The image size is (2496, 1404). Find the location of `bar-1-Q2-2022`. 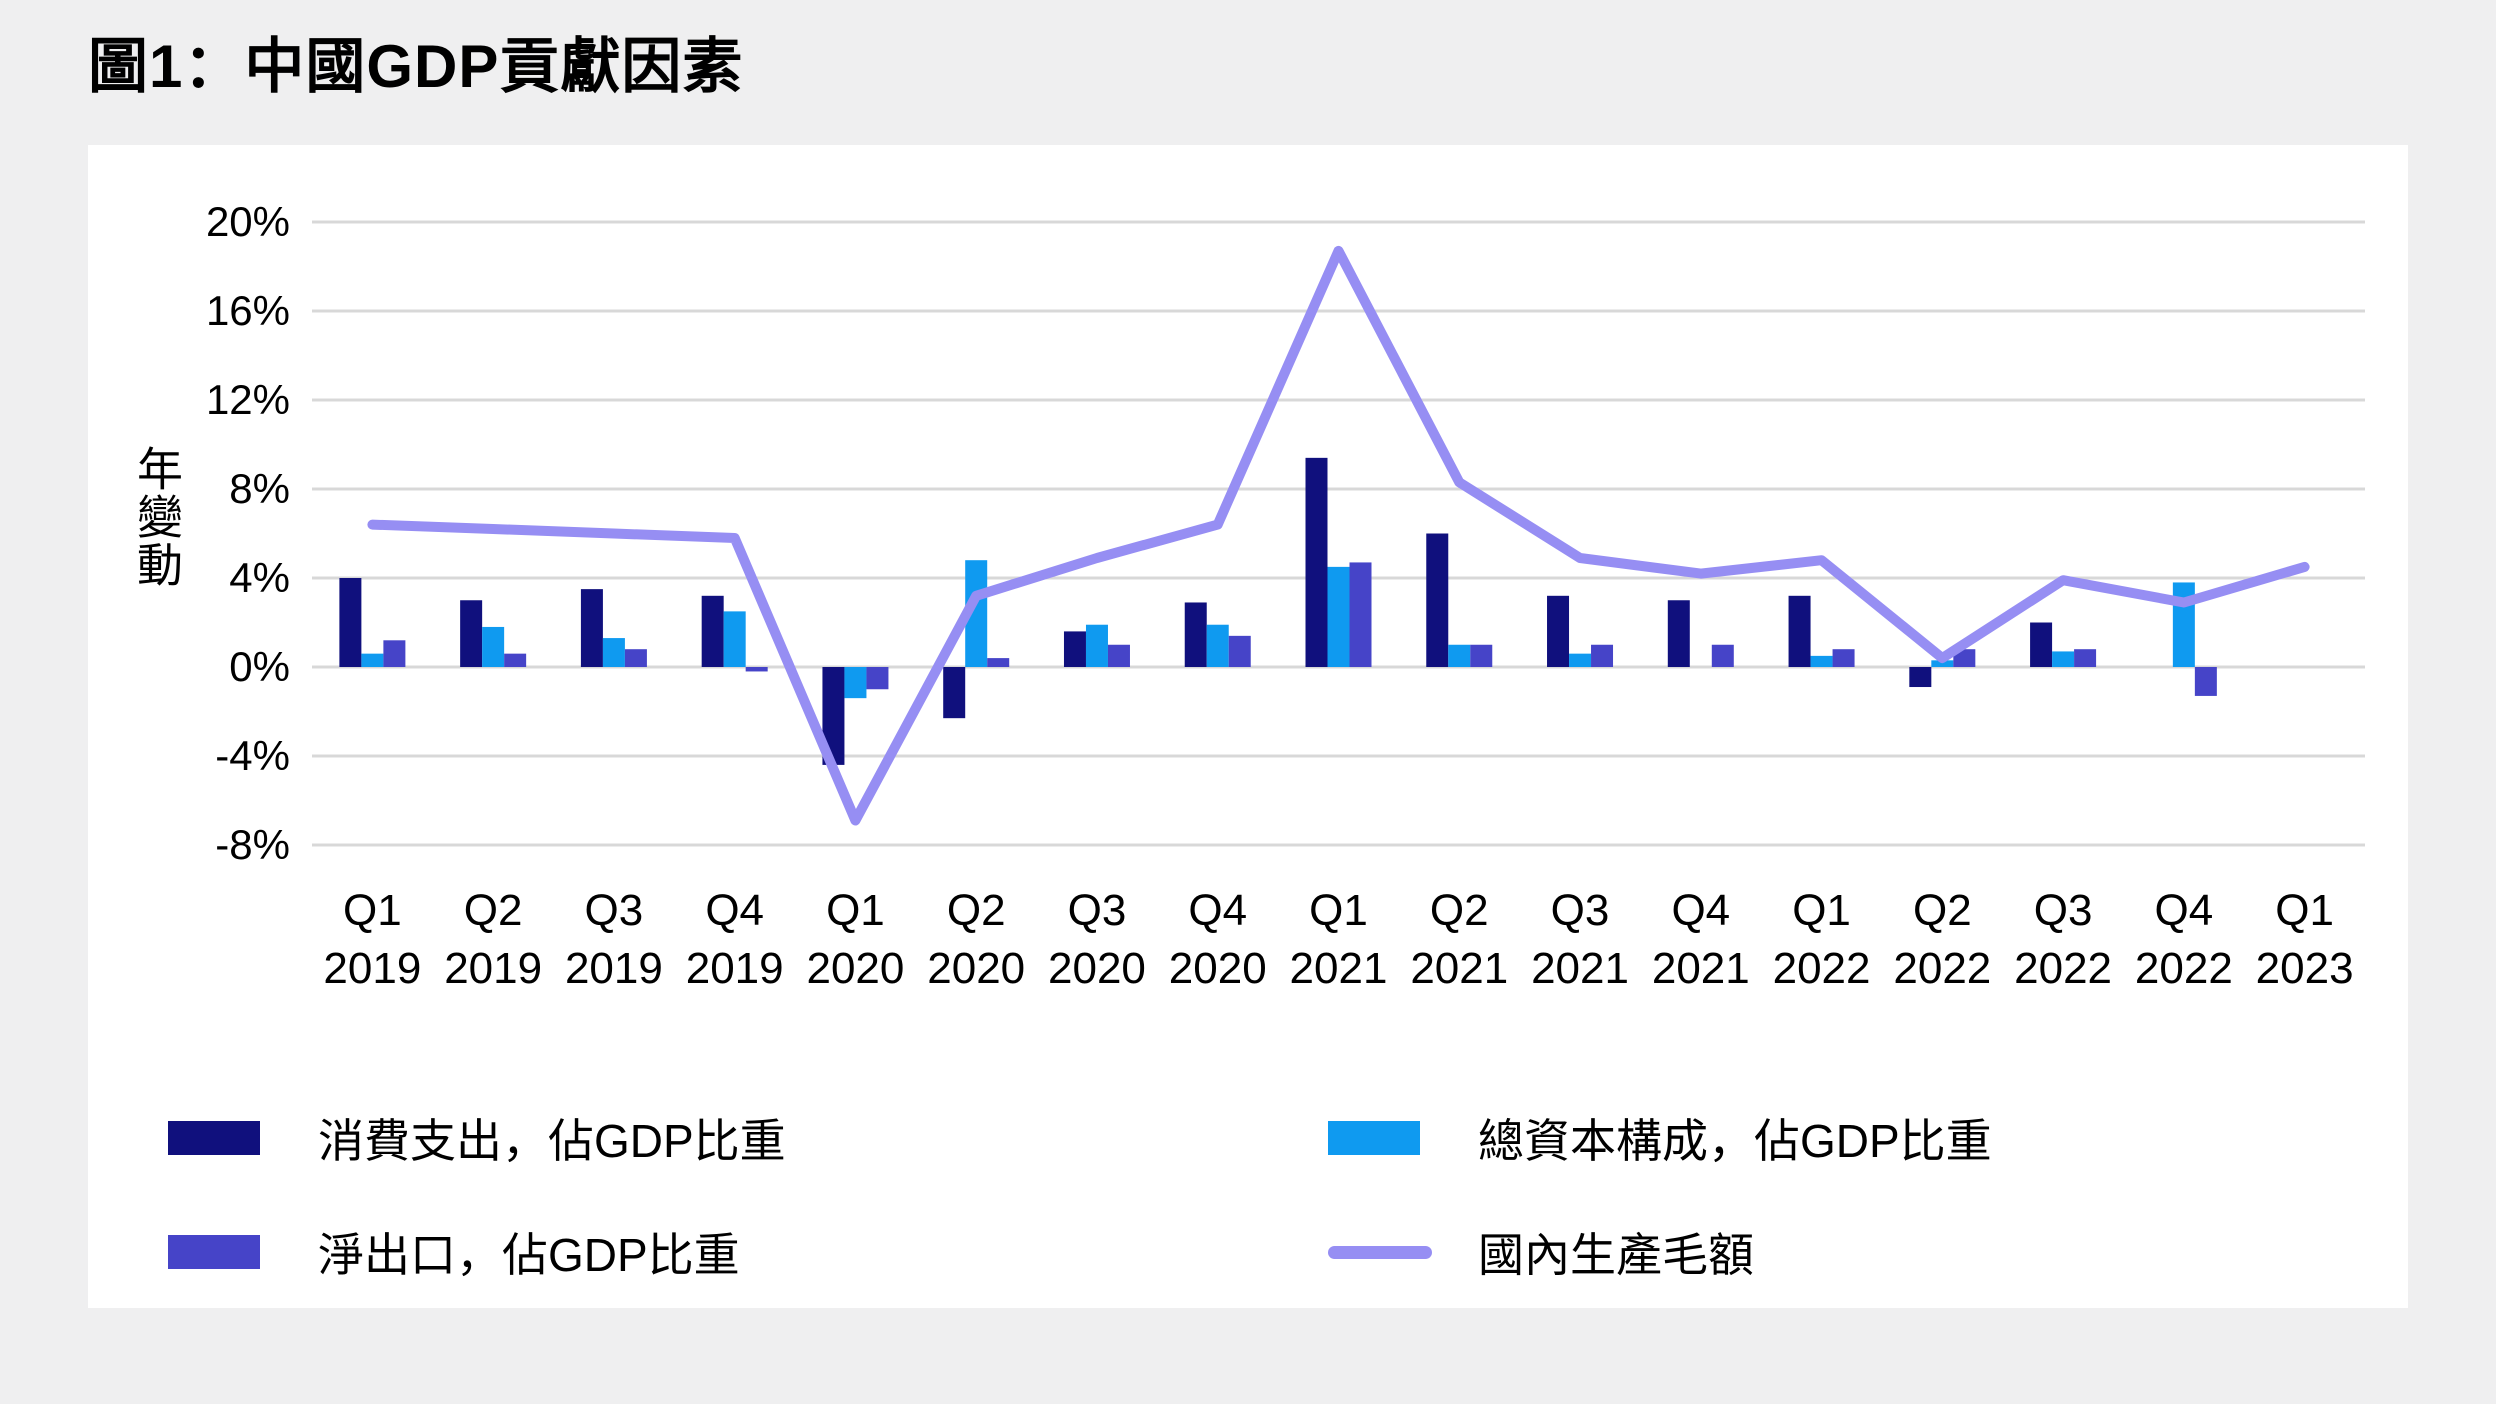

bar-1-Q2-2022 is located at coordinates (1942, 663).